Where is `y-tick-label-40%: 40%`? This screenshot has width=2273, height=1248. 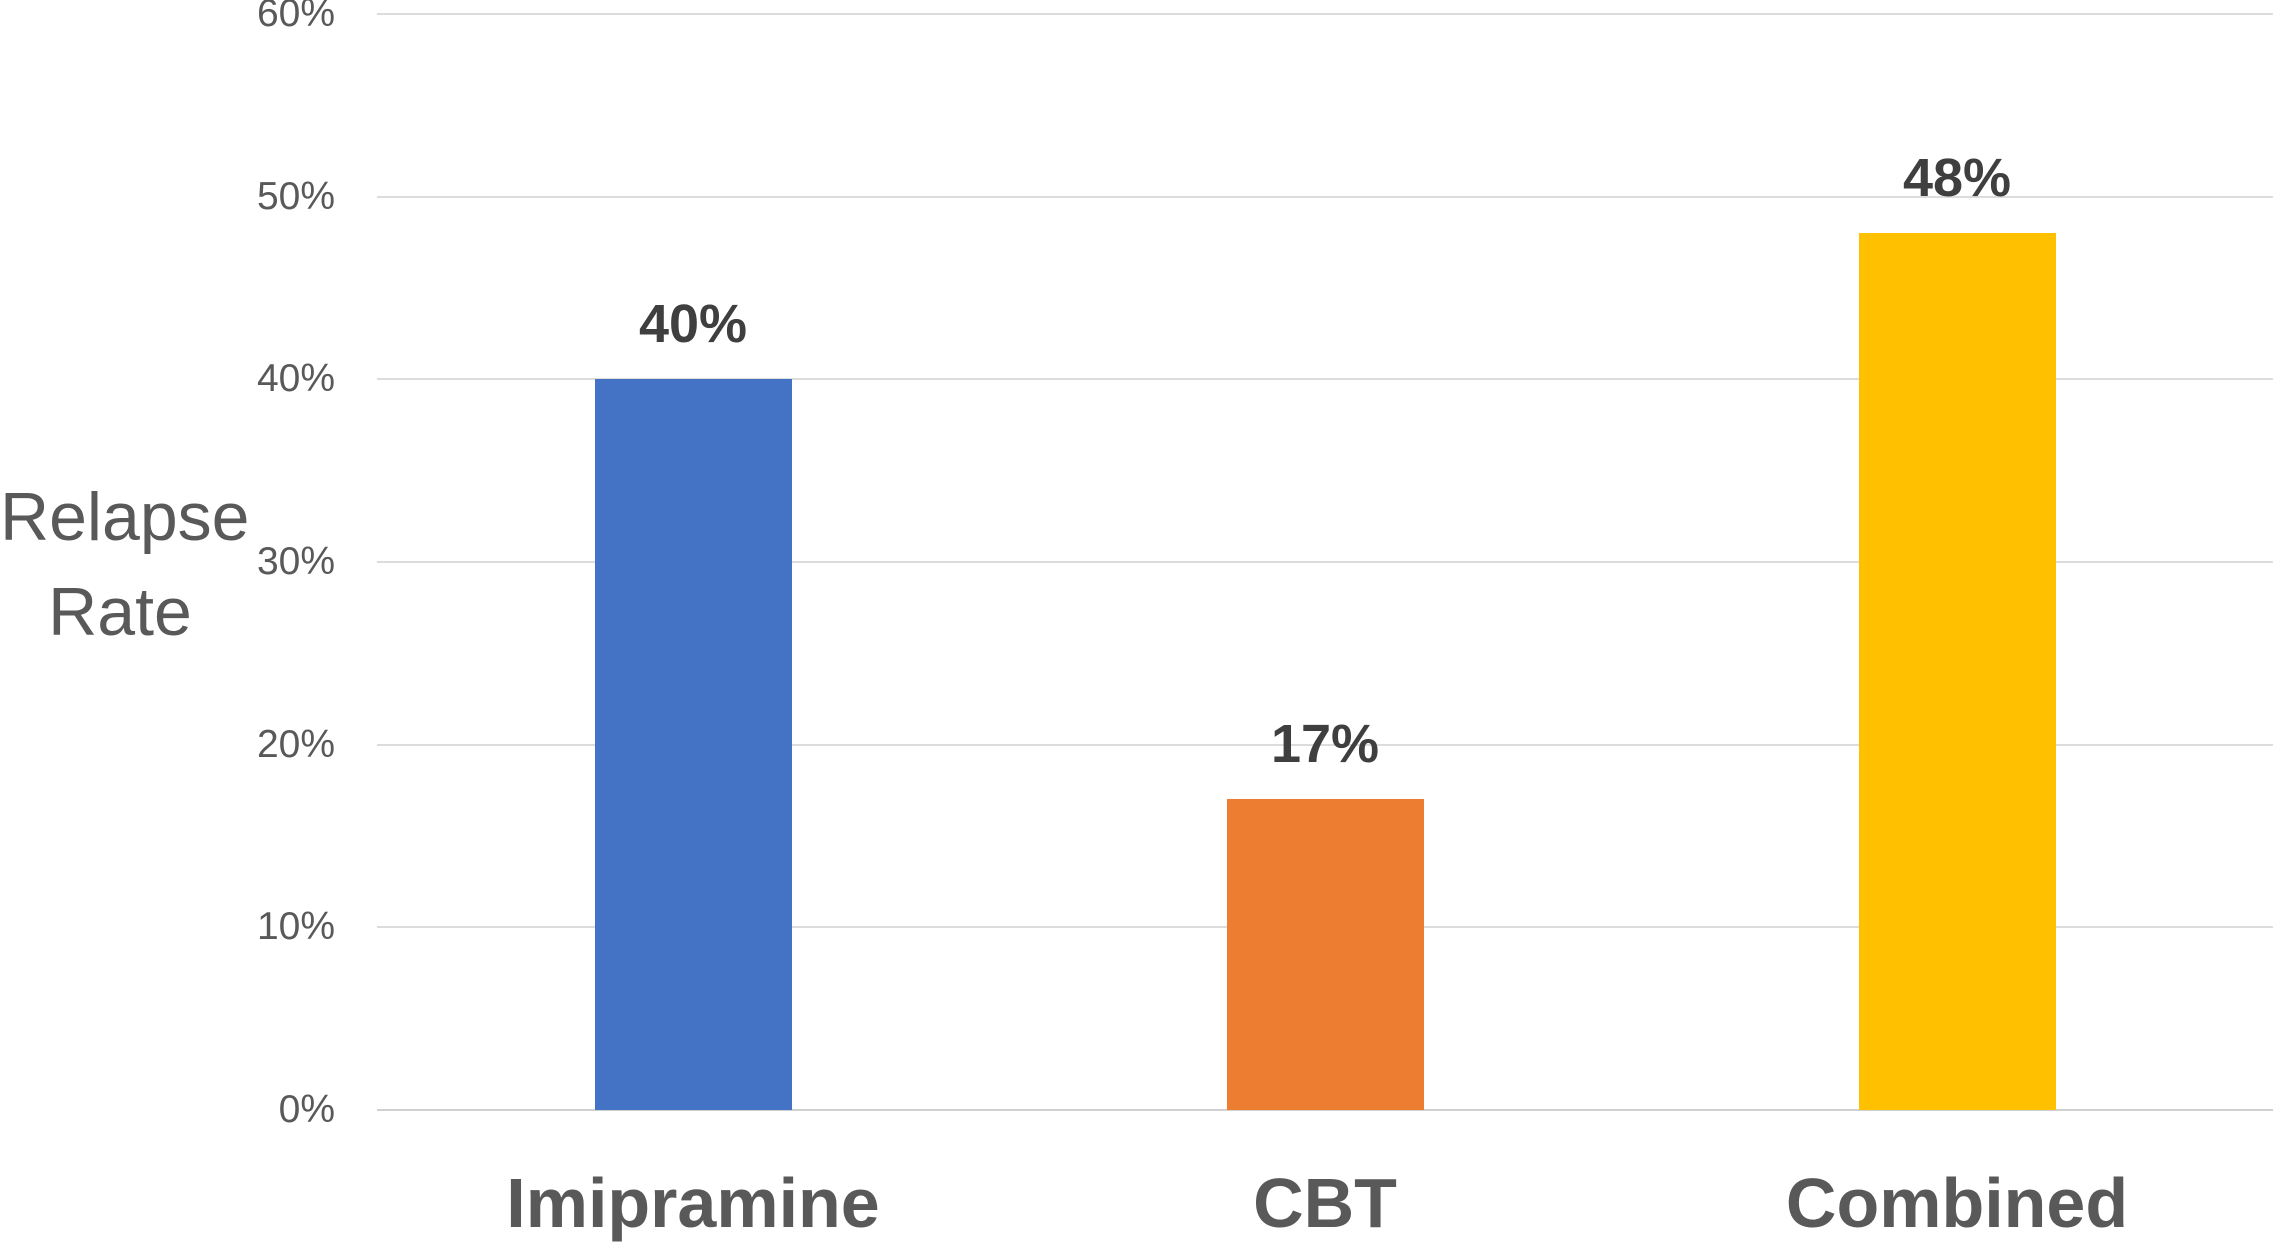
y-tick-label-40%: 40% is located at coordinates (295, 379).